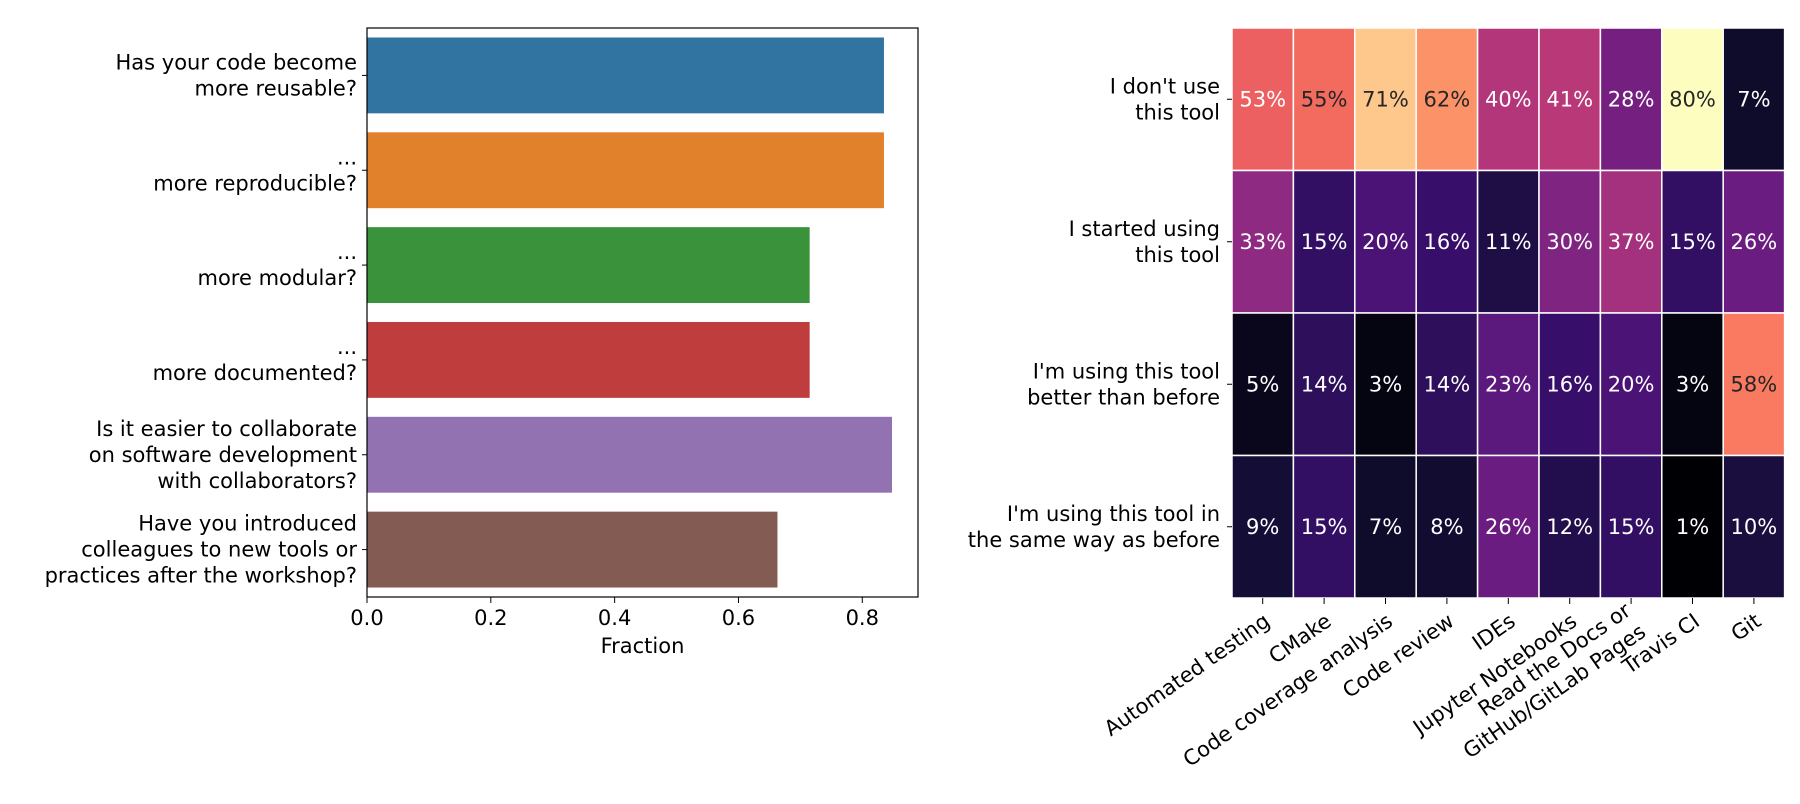  Describe the element at coordinates (1262, 527) in the screenshot. I see `cell-label: 9%` at that location.